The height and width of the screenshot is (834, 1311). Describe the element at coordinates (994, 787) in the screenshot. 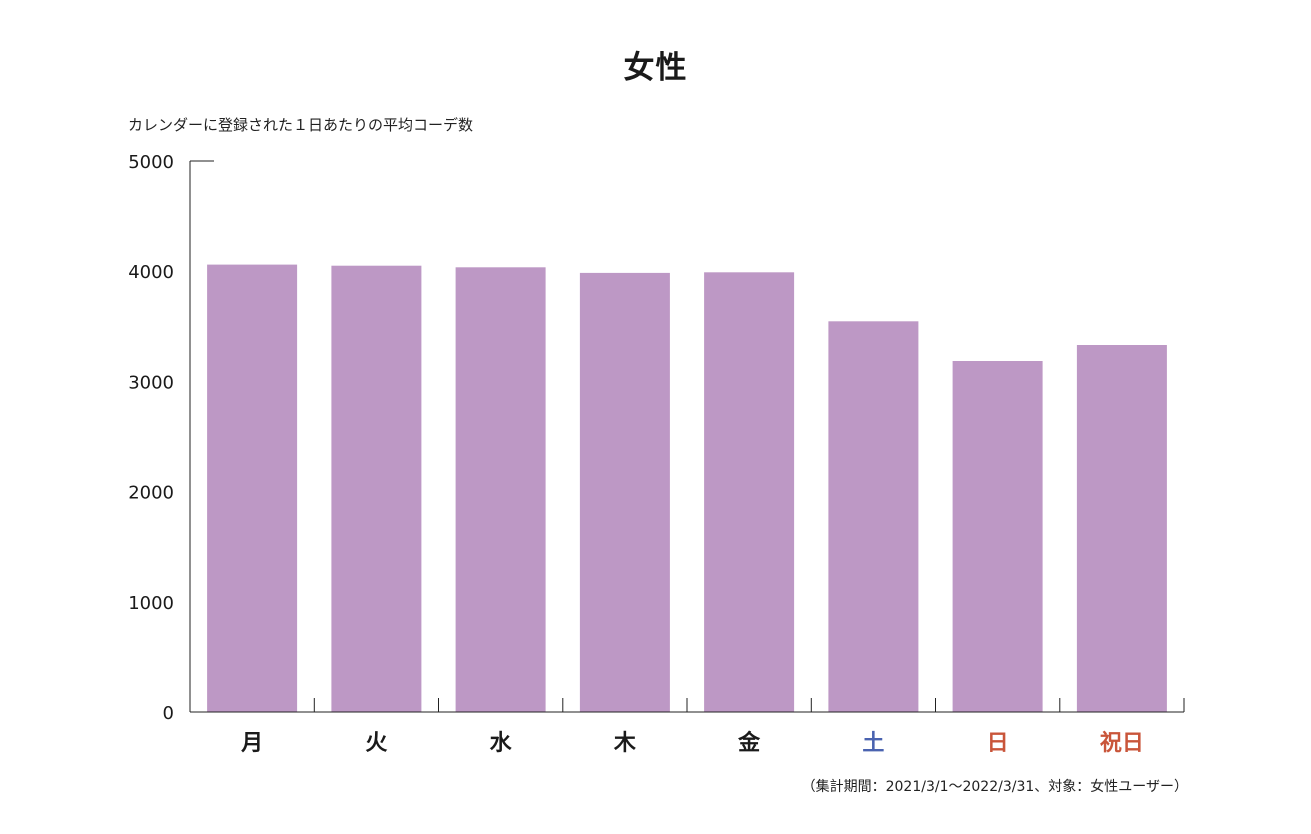

I see `footnote: （集計期間：2021/3/1〜2022/3/31、対象：女性ユーザー）` at that location.